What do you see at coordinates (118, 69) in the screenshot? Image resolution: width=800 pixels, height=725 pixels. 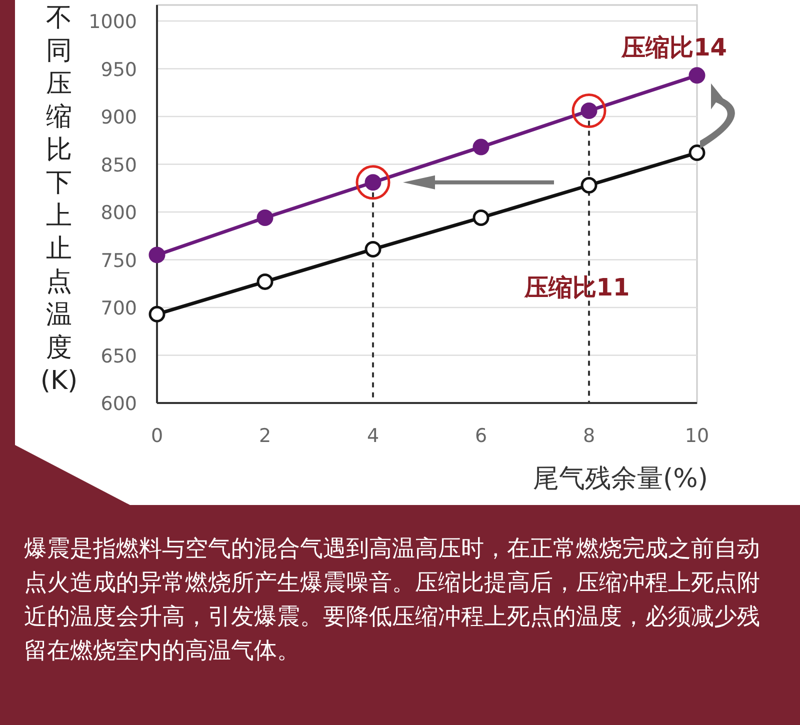 I see `y-tick-label: 950` at bounding box center [118, 69].